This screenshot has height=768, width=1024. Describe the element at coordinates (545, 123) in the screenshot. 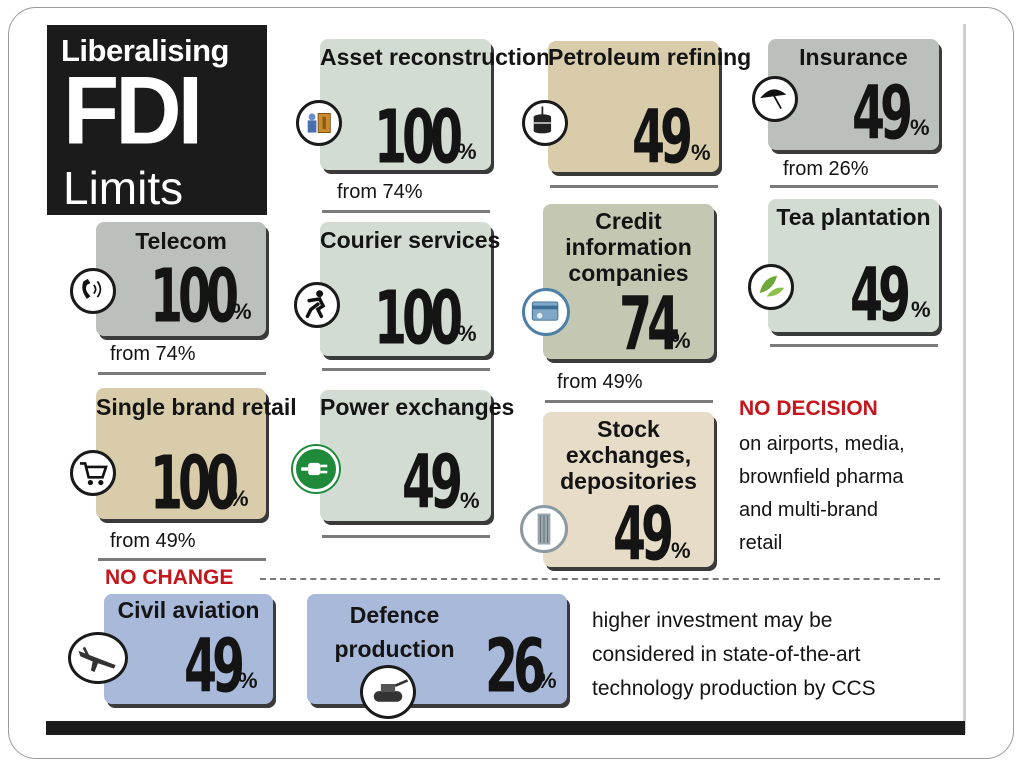

I see `oil-barrel-icon` at that location.